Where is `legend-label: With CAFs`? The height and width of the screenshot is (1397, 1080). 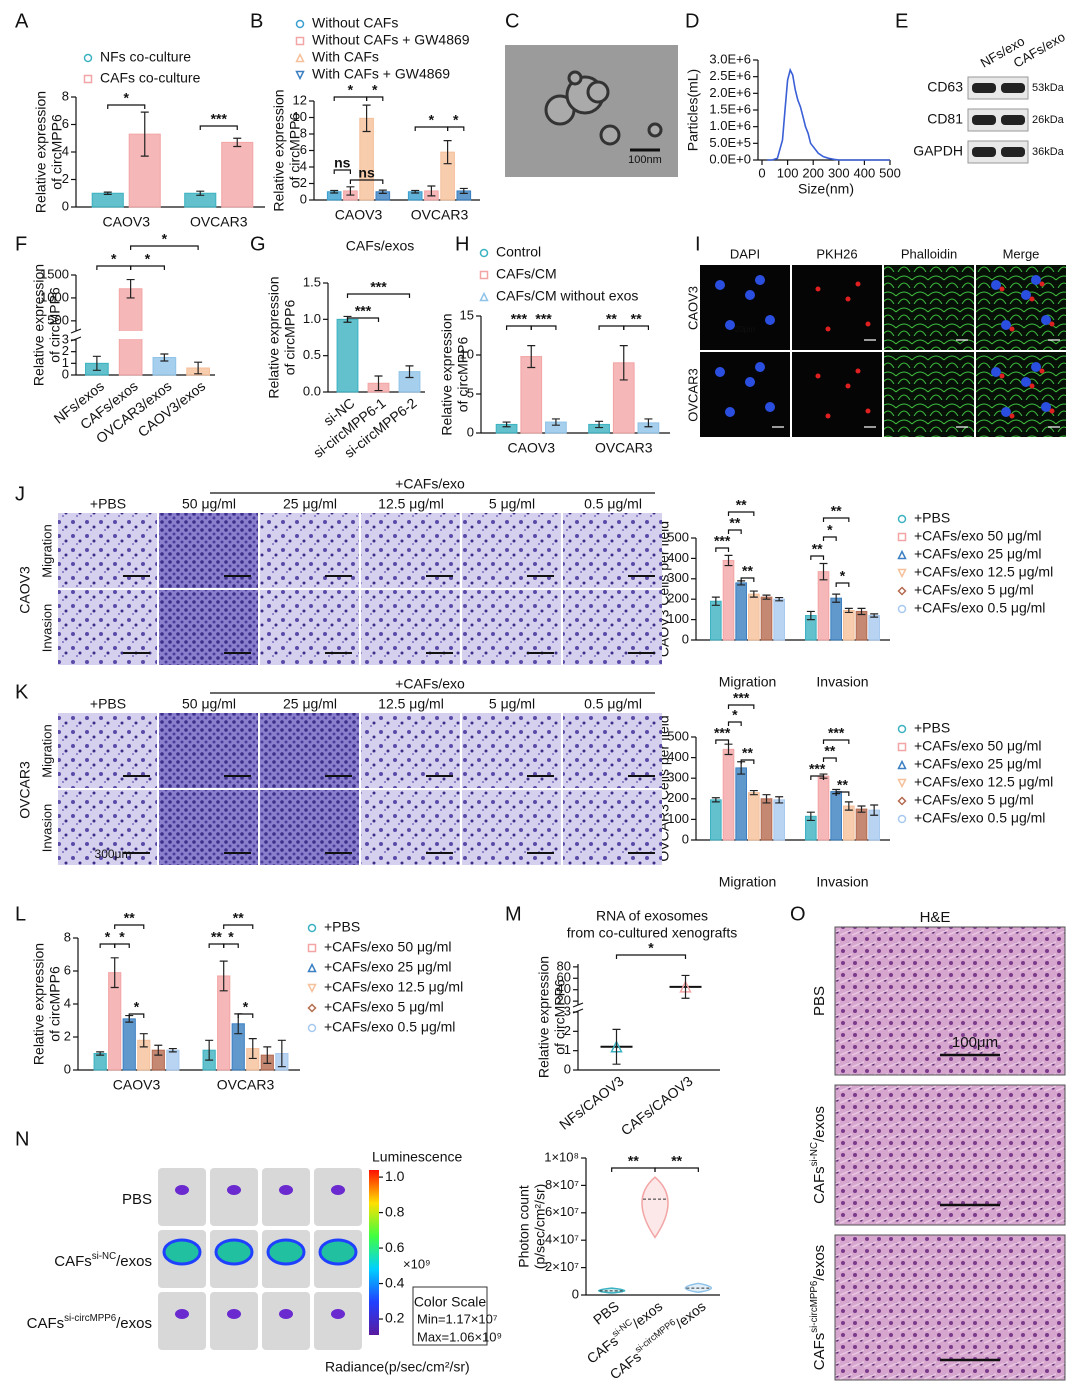 legend-label: With CAFs is located at coordinates (345, 57).